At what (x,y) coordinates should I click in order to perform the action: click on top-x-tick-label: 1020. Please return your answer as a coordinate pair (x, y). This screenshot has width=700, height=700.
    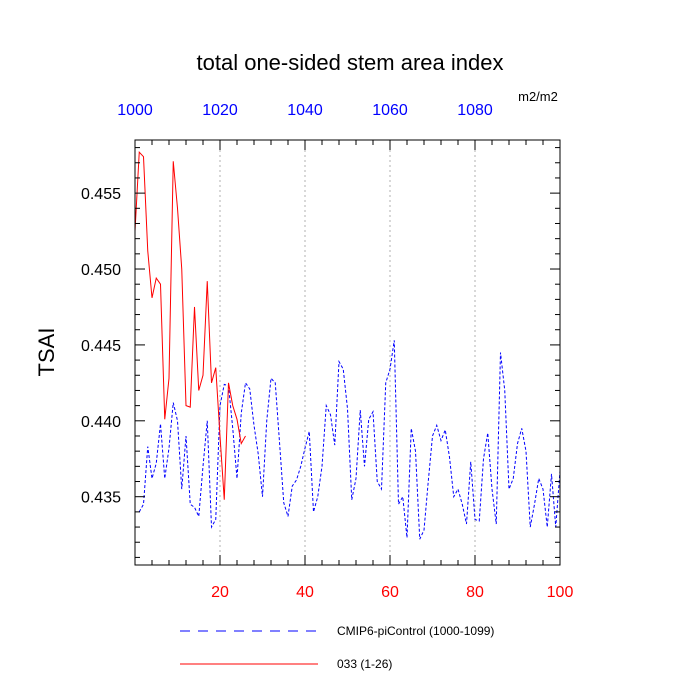
    Looking at the image, I should click on (220, 110).